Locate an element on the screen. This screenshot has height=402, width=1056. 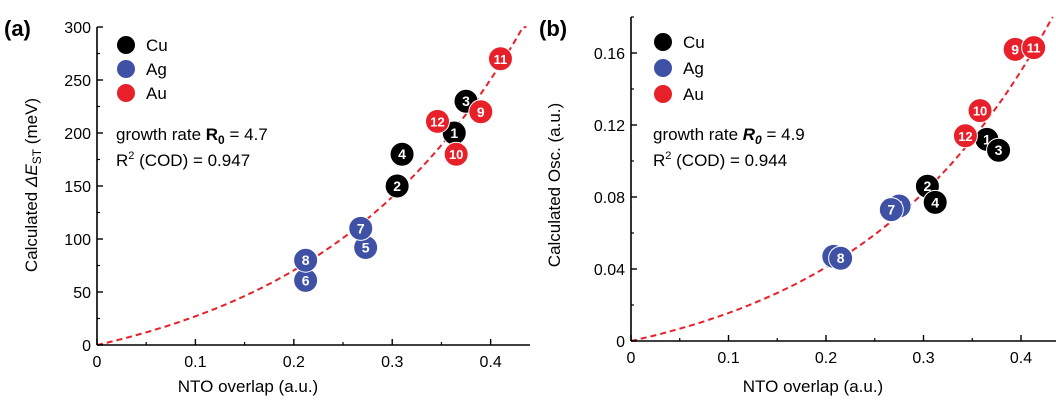
y-tick-label: 150 is located at coordinates (77, 187).